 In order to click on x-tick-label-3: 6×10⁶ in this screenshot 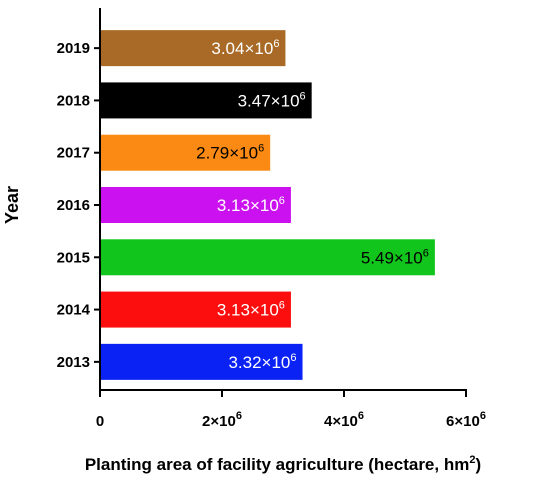, I will do `click(466, 420)`.